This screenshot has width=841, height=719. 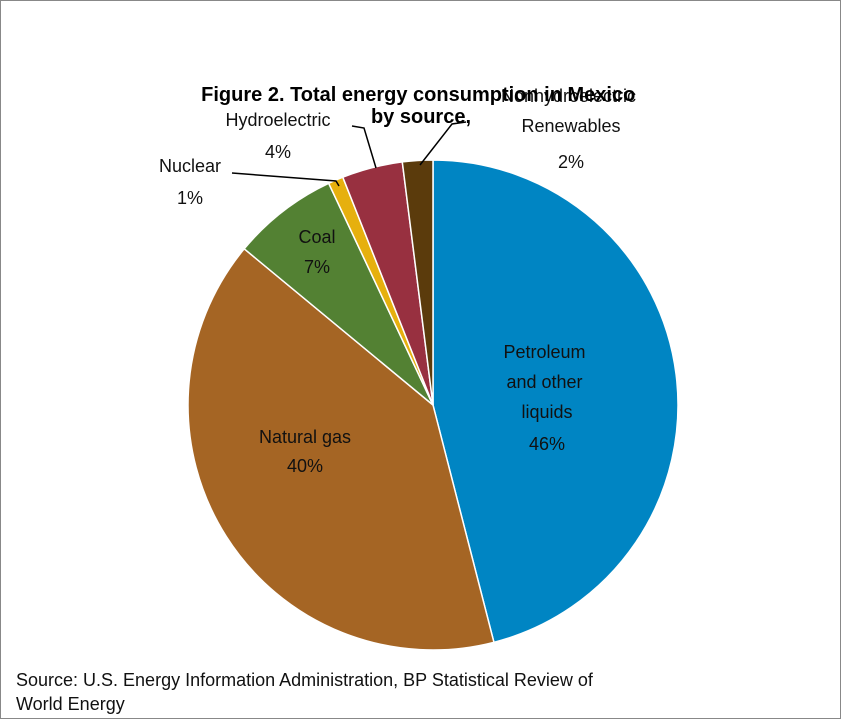 I want to click on value-label: 46%, so click(x=547, y=444).